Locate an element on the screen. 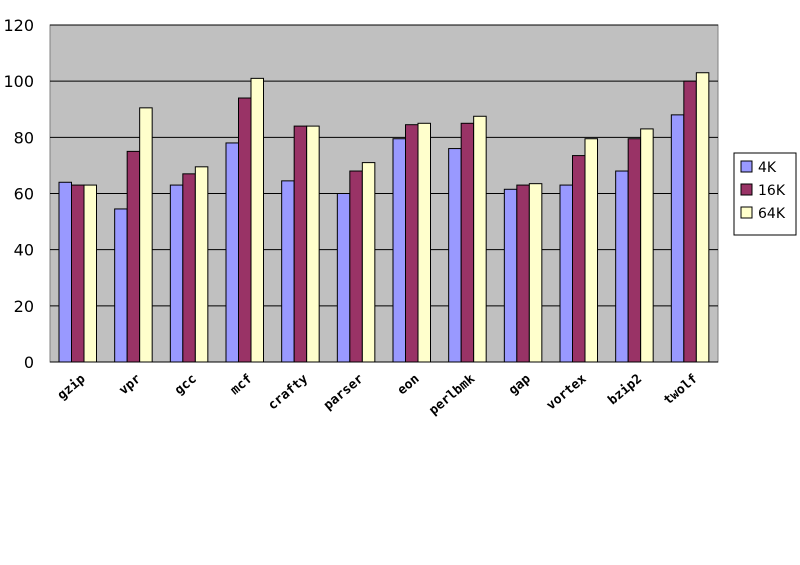 Image resolution: width=800 pixels, height=565 pixels. bar-16k-mcf is located at coordinates (245, 230).